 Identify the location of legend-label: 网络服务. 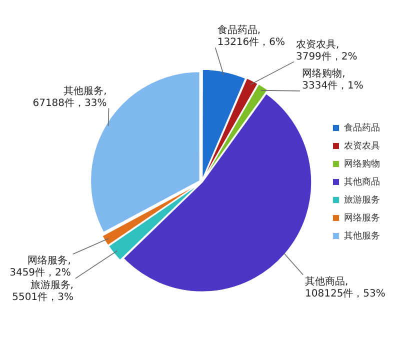
(362, 218).